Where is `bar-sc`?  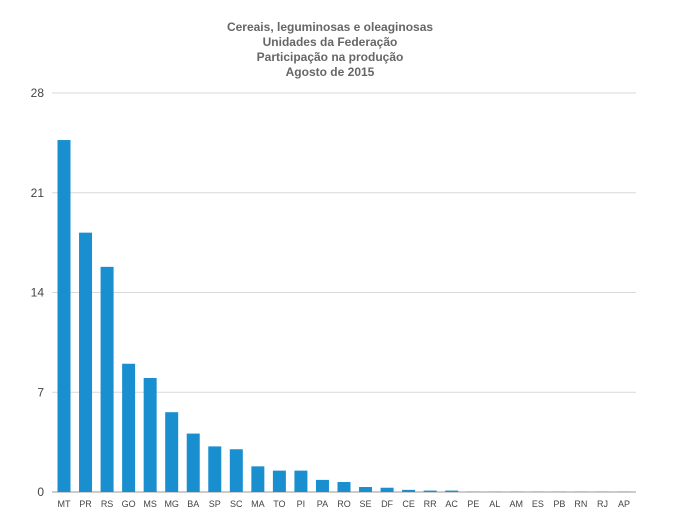
bar-sc is located at coordinates (236, 470).